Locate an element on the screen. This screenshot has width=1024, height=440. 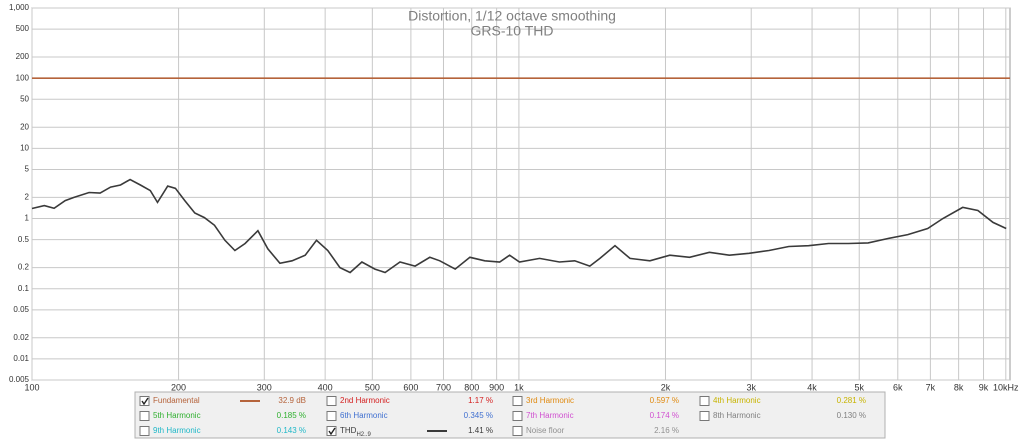
legend-label: 6th Harmonic is located at coordinates (364, 415).